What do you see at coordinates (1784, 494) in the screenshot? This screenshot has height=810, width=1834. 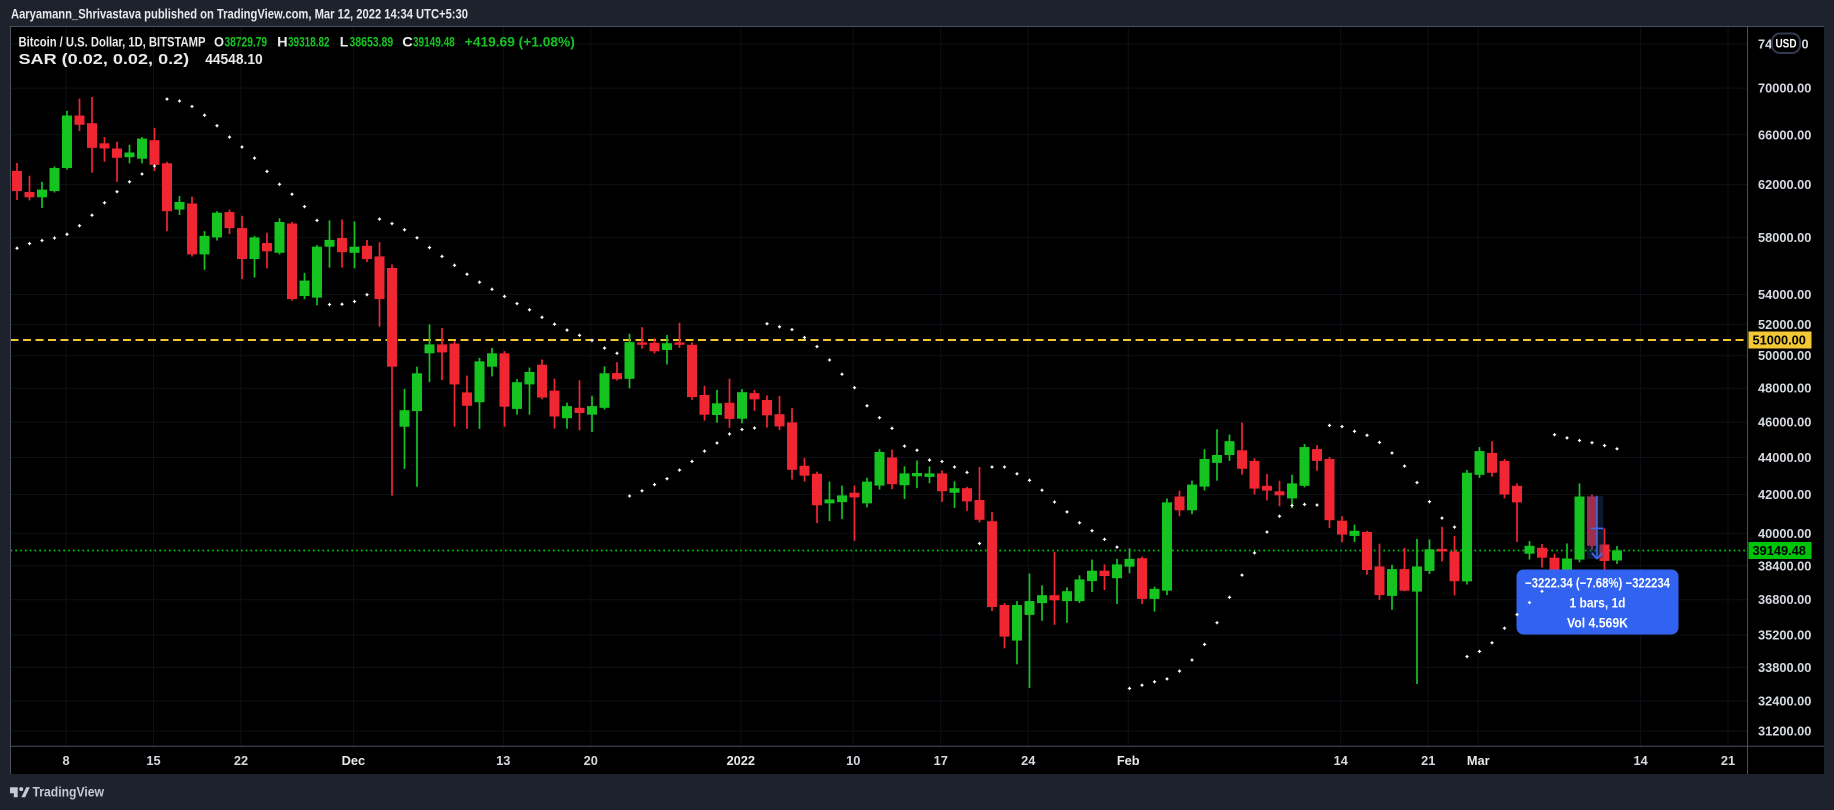 I see `svg-text: 42000.00` at bounding box center [1784, 494].